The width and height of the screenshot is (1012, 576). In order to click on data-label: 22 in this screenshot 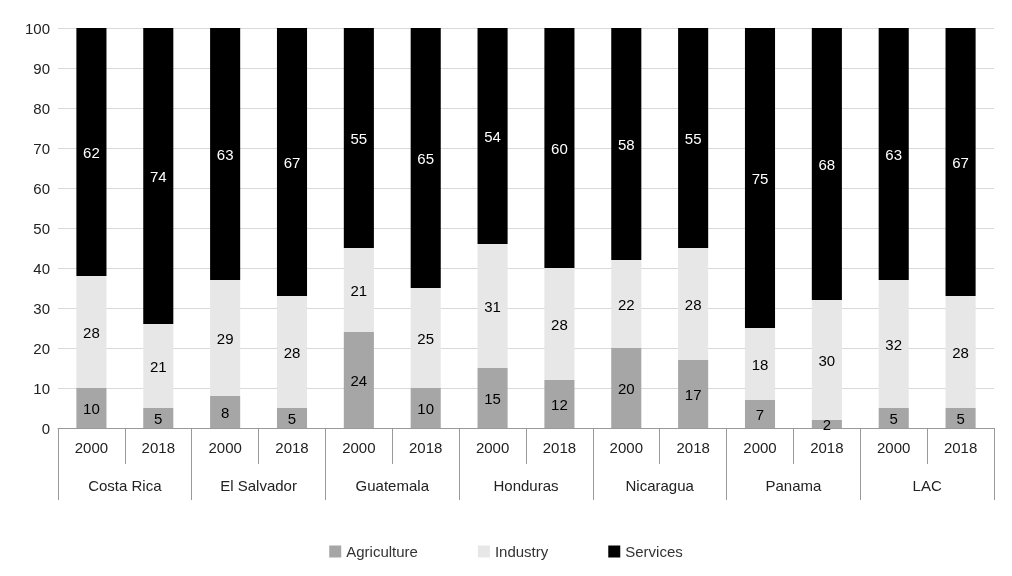, I will do `click(626, 304)`.